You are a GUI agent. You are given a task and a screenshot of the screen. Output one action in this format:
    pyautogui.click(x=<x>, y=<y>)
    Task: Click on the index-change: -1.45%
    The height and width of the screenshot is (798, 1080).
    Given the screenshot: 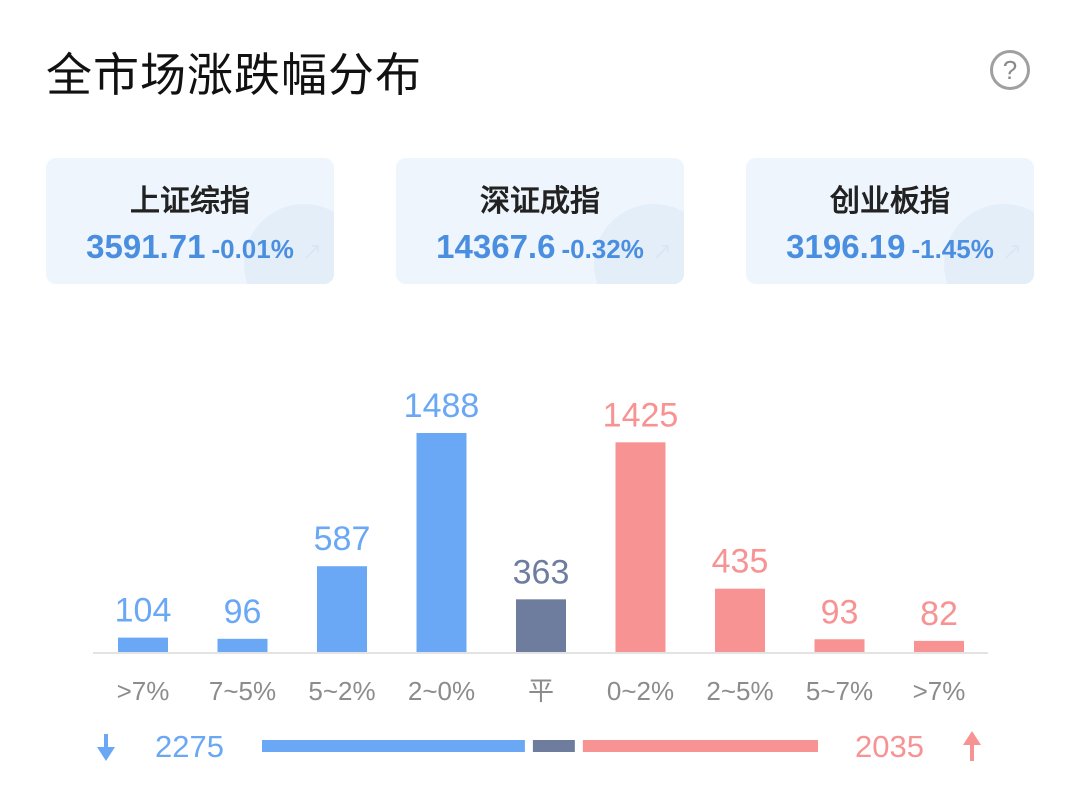 What is the action you would take?
    pyautogui.click(x=952, y=249)
    